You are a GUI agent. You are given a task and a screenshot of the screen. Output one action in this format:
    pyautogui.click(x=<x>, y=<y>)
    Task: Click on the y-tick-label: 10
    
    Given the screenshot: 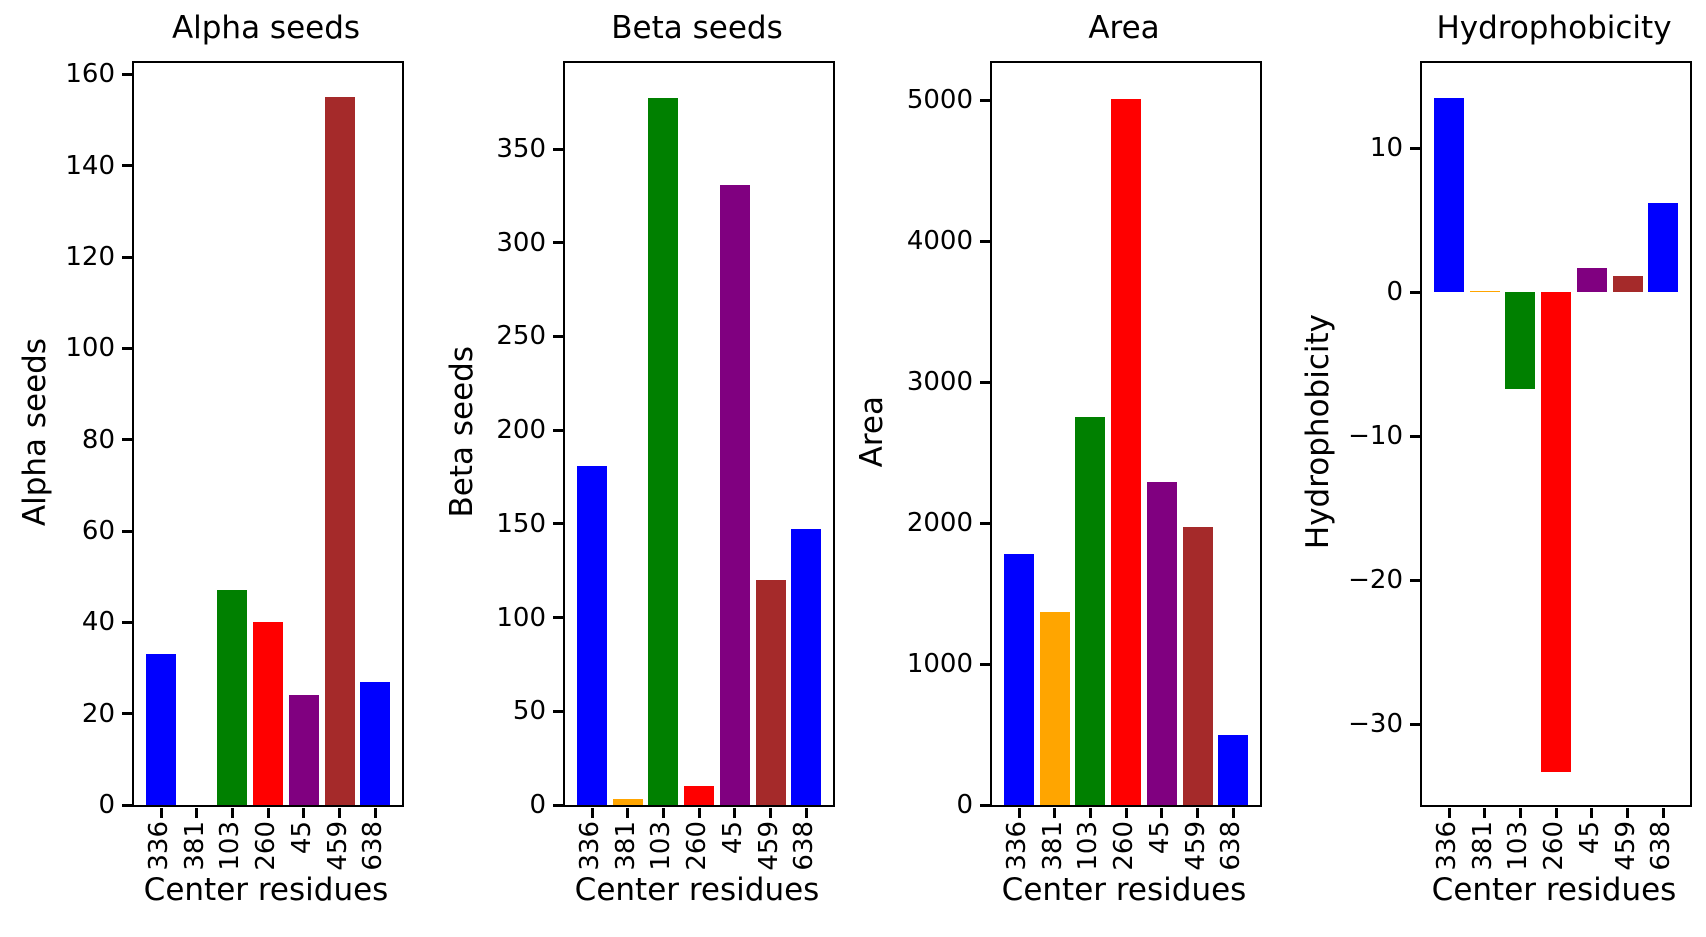 What is the action you would take?
    pyautogui.click(x=1386, y=148)
    